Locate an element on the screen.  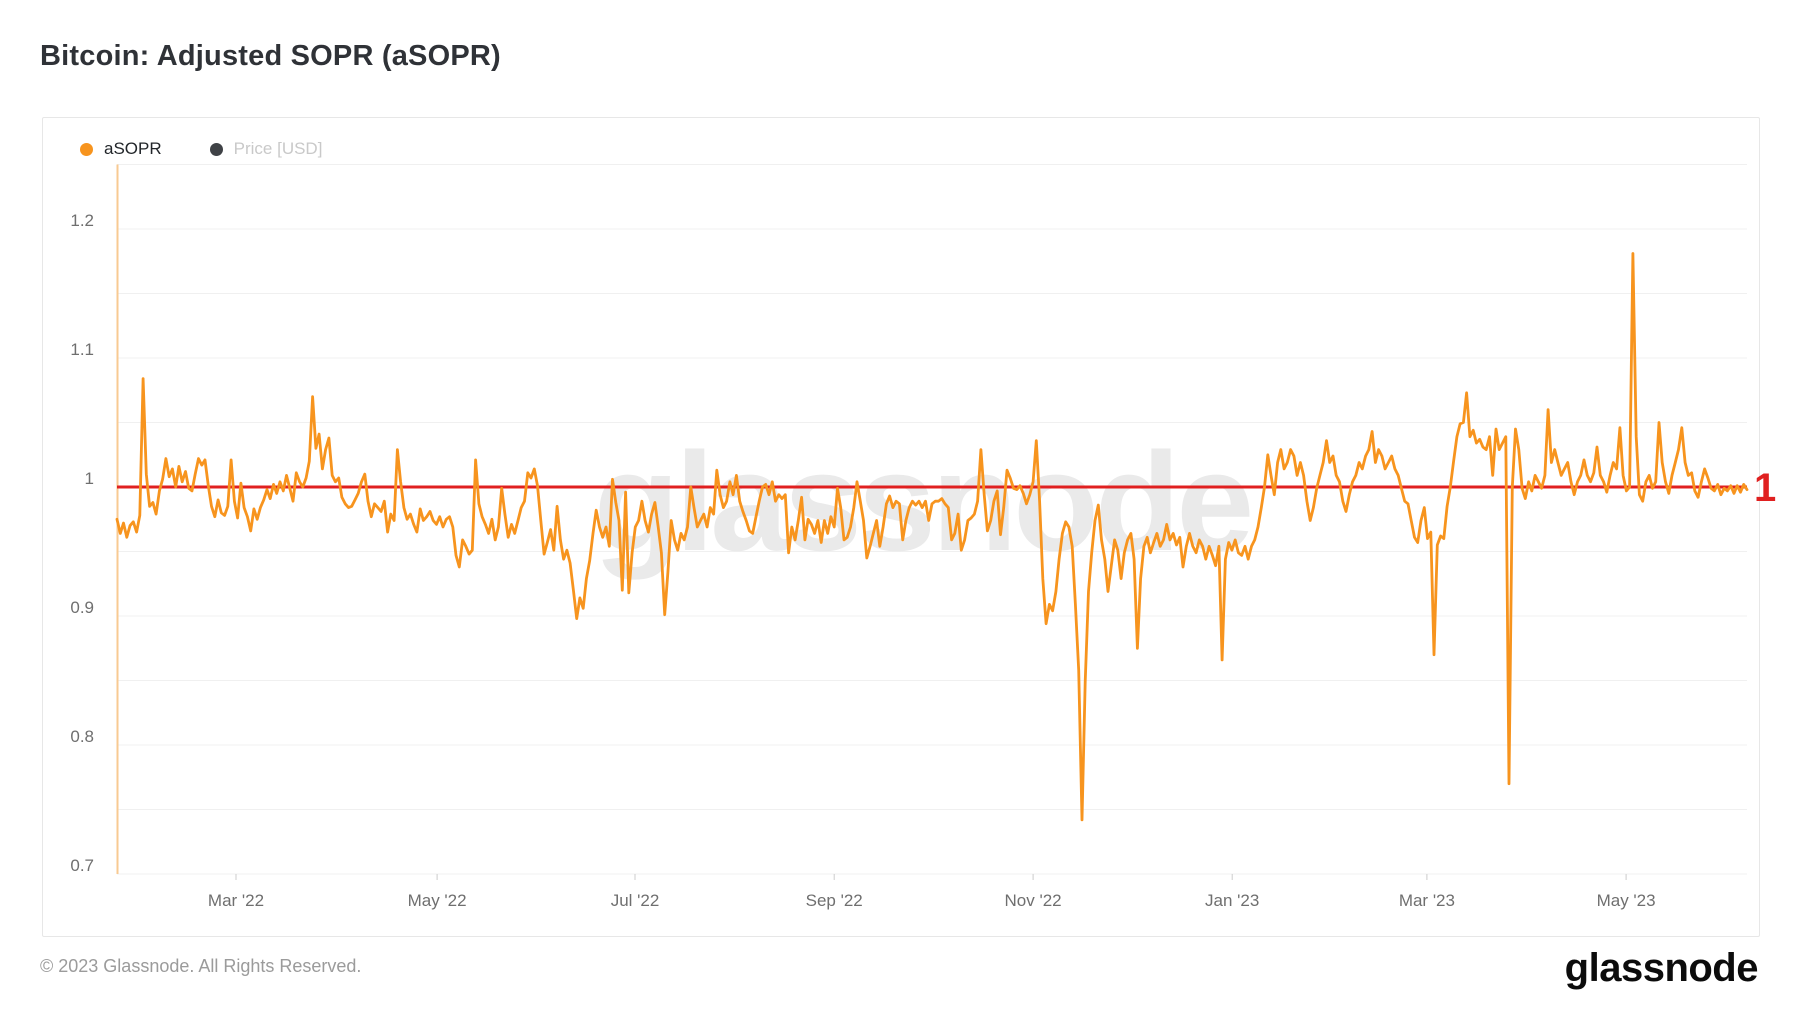
legend-item-price-usd: Price [USD] is located at coordinates (266, 149).